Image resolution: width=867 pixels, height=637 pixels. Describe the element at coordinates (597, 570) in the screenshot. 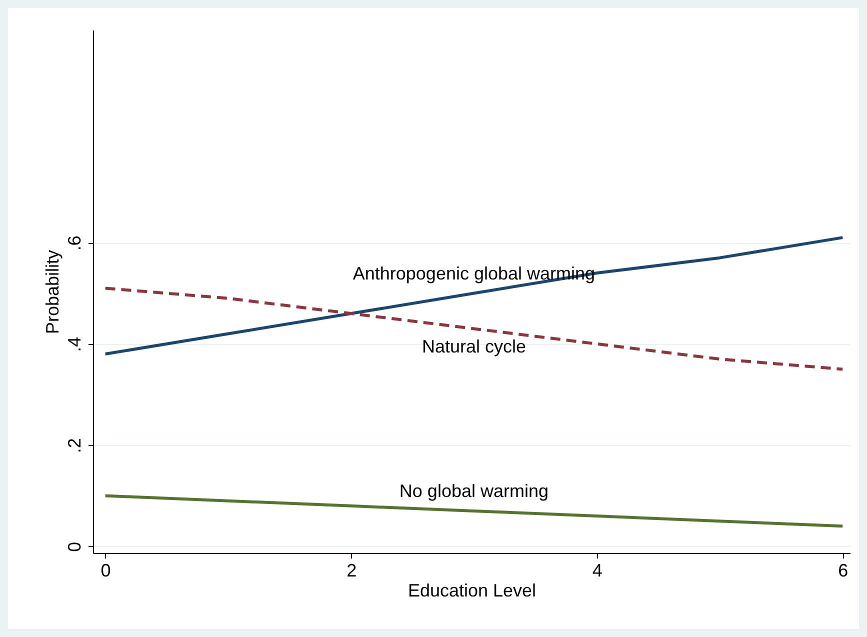

I see `x-tick-label: 4` at that location.